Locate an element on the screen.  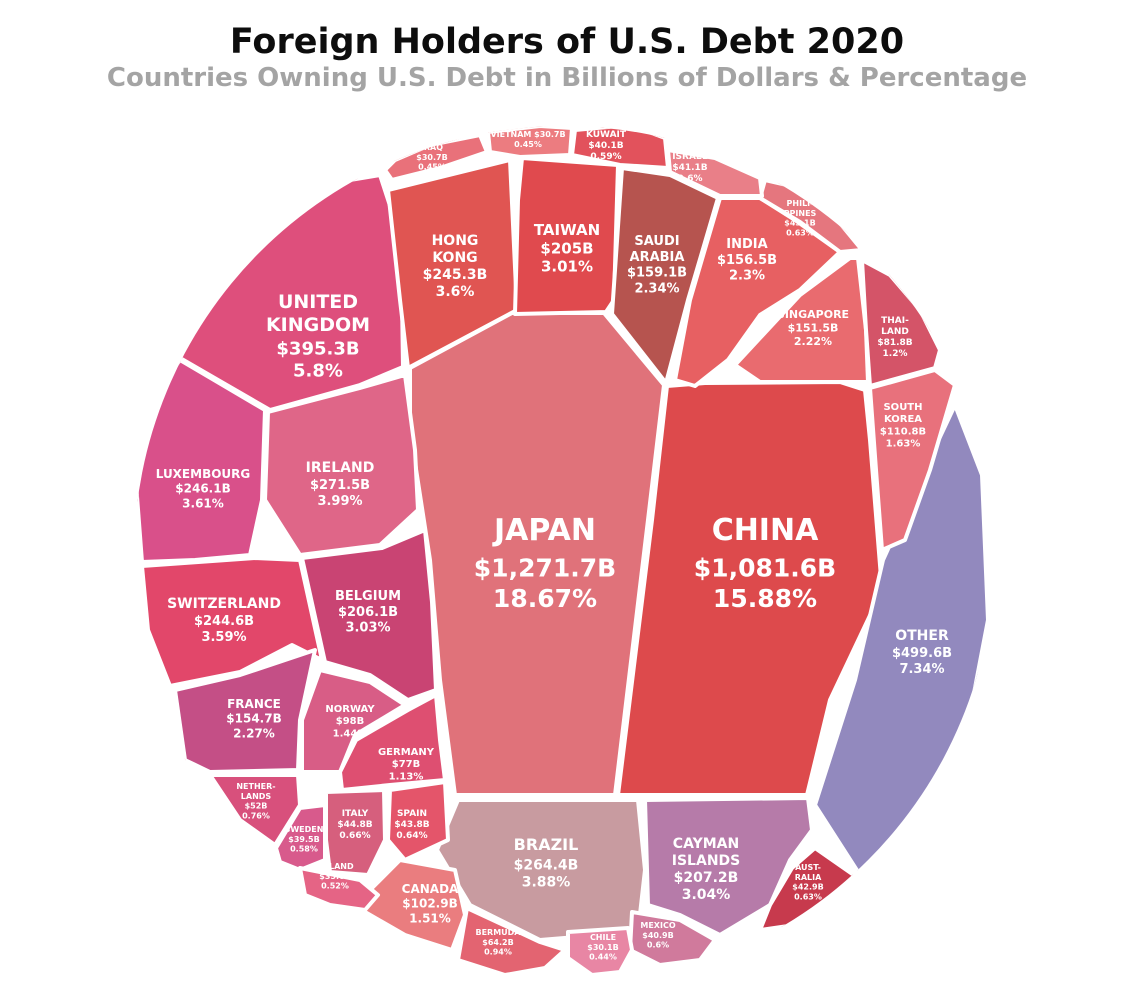
label-group-bermuda: BERMUDA$64.2B0.94% is located at coordinates (498, 942).